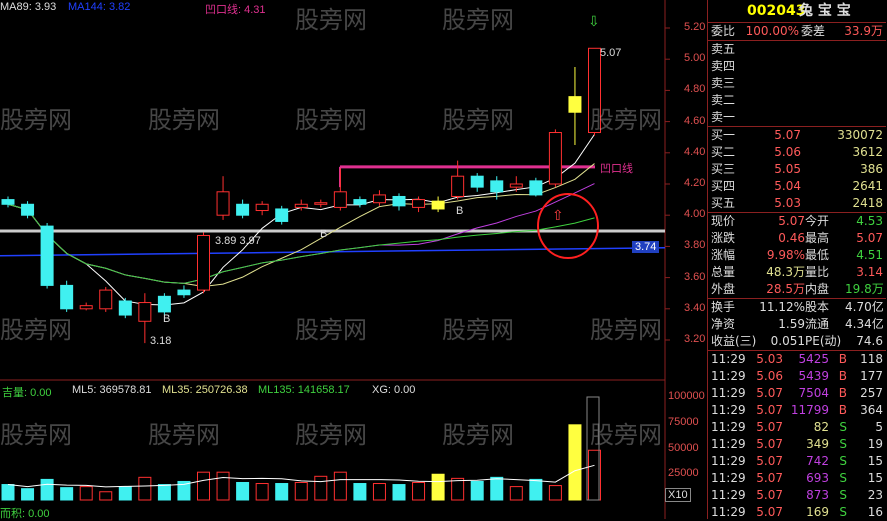 This screenshot has width=887, height=521. What do you see at coordinates (817, 444) in the screenshot?
I see `tick-row-cell: 349` at bounding box center [817, 444].